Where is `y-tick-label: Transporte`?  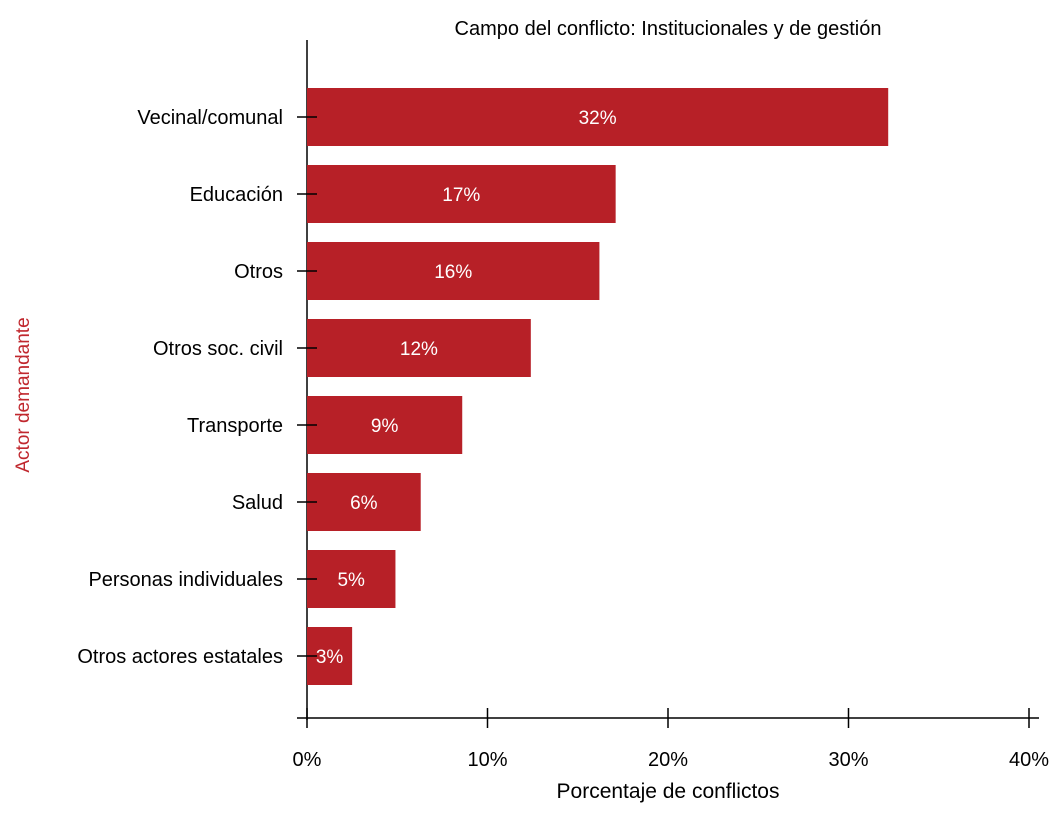
y-tick-label: Transporte is located at coordinates (235, 426).